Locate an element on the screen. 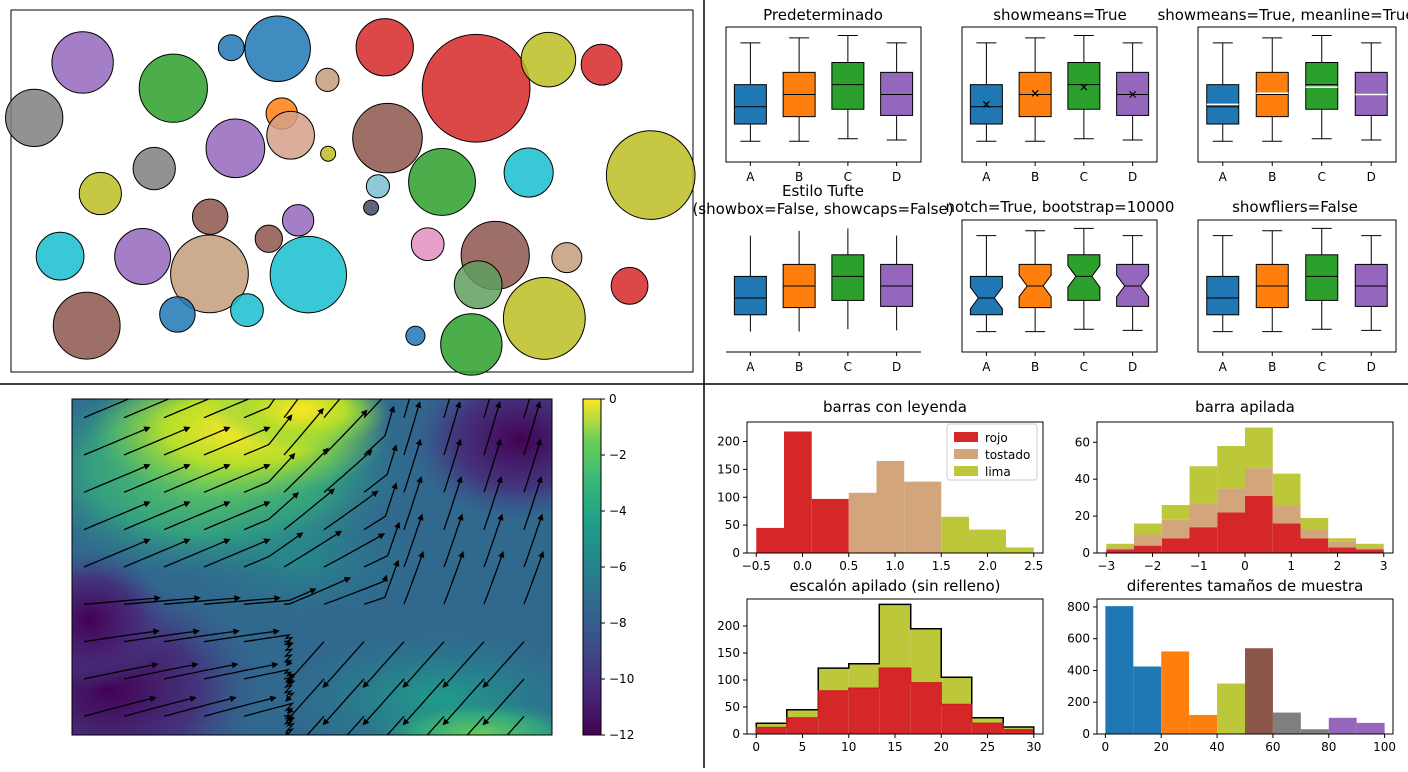 This screenshot has width=1408, height=772. boxplot-panel-2: showmeans=True, meanline=True A B C D is located at coordinates (1282, 95).